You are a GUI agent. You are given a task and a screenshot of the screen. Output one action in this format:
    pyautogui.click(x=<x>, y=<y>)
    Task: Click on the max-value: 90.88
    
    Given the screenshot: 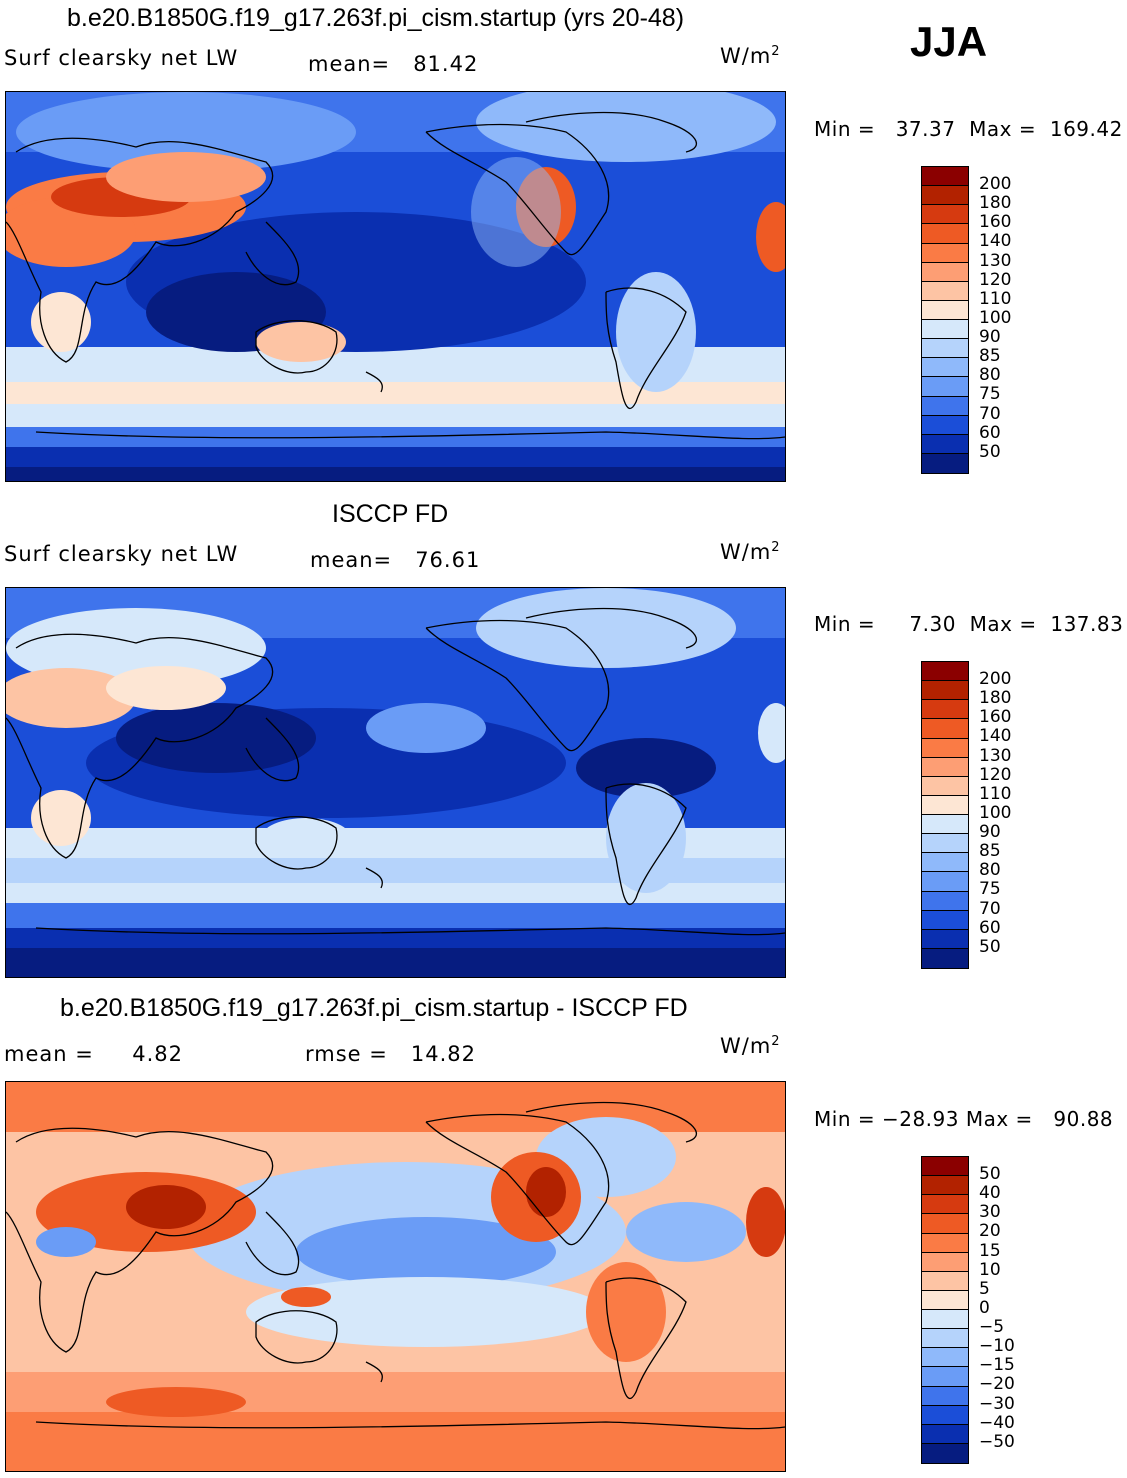 What is the action you would take?
    pyautogui.click(x=1083, y=1119)
    